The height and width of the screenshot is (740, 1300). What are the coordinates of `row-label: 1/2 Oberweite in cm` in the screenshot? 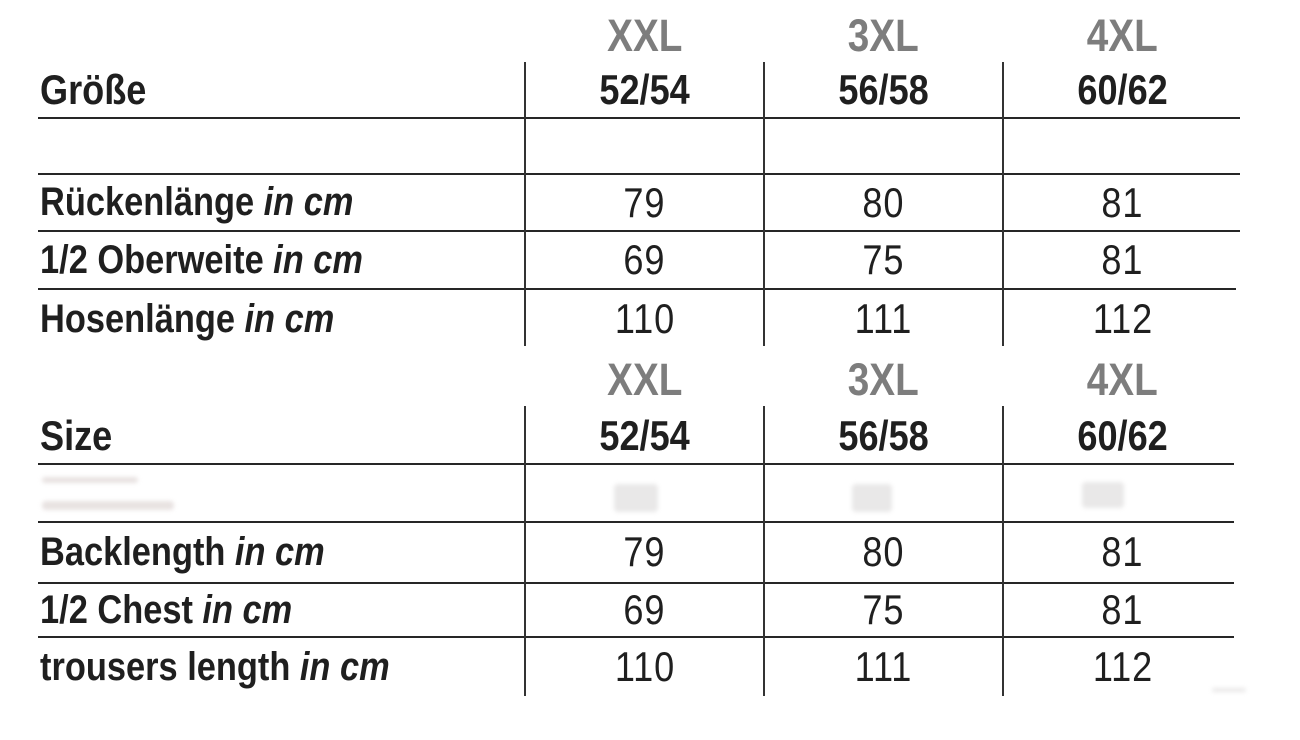 It's located at (280, 260).